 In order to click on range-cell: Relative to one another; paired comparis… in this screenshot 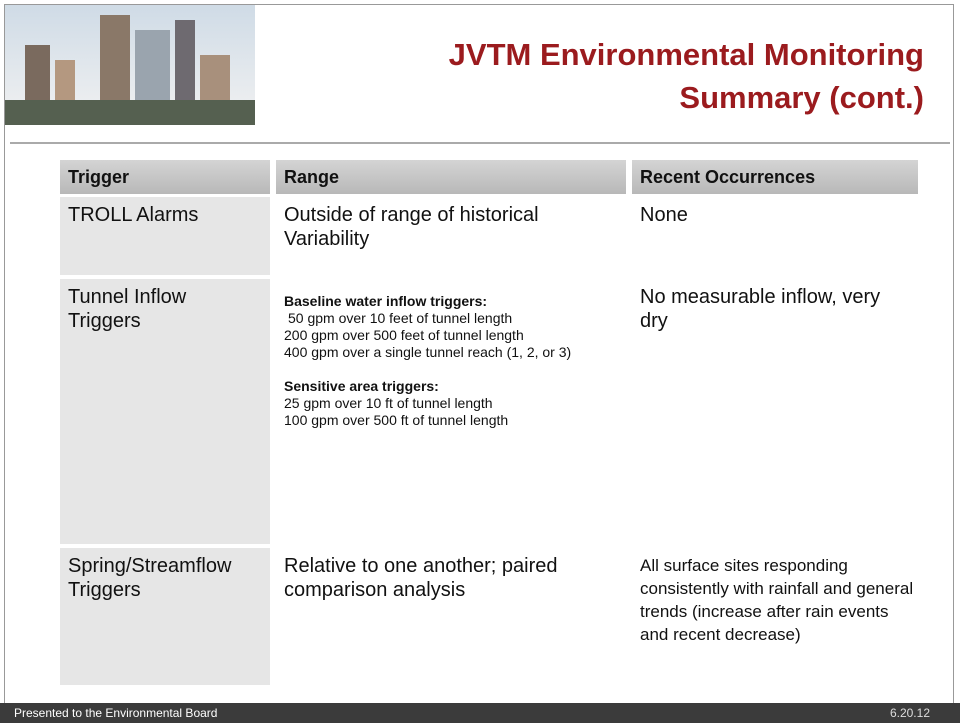, I will do `click(421, 578)`.